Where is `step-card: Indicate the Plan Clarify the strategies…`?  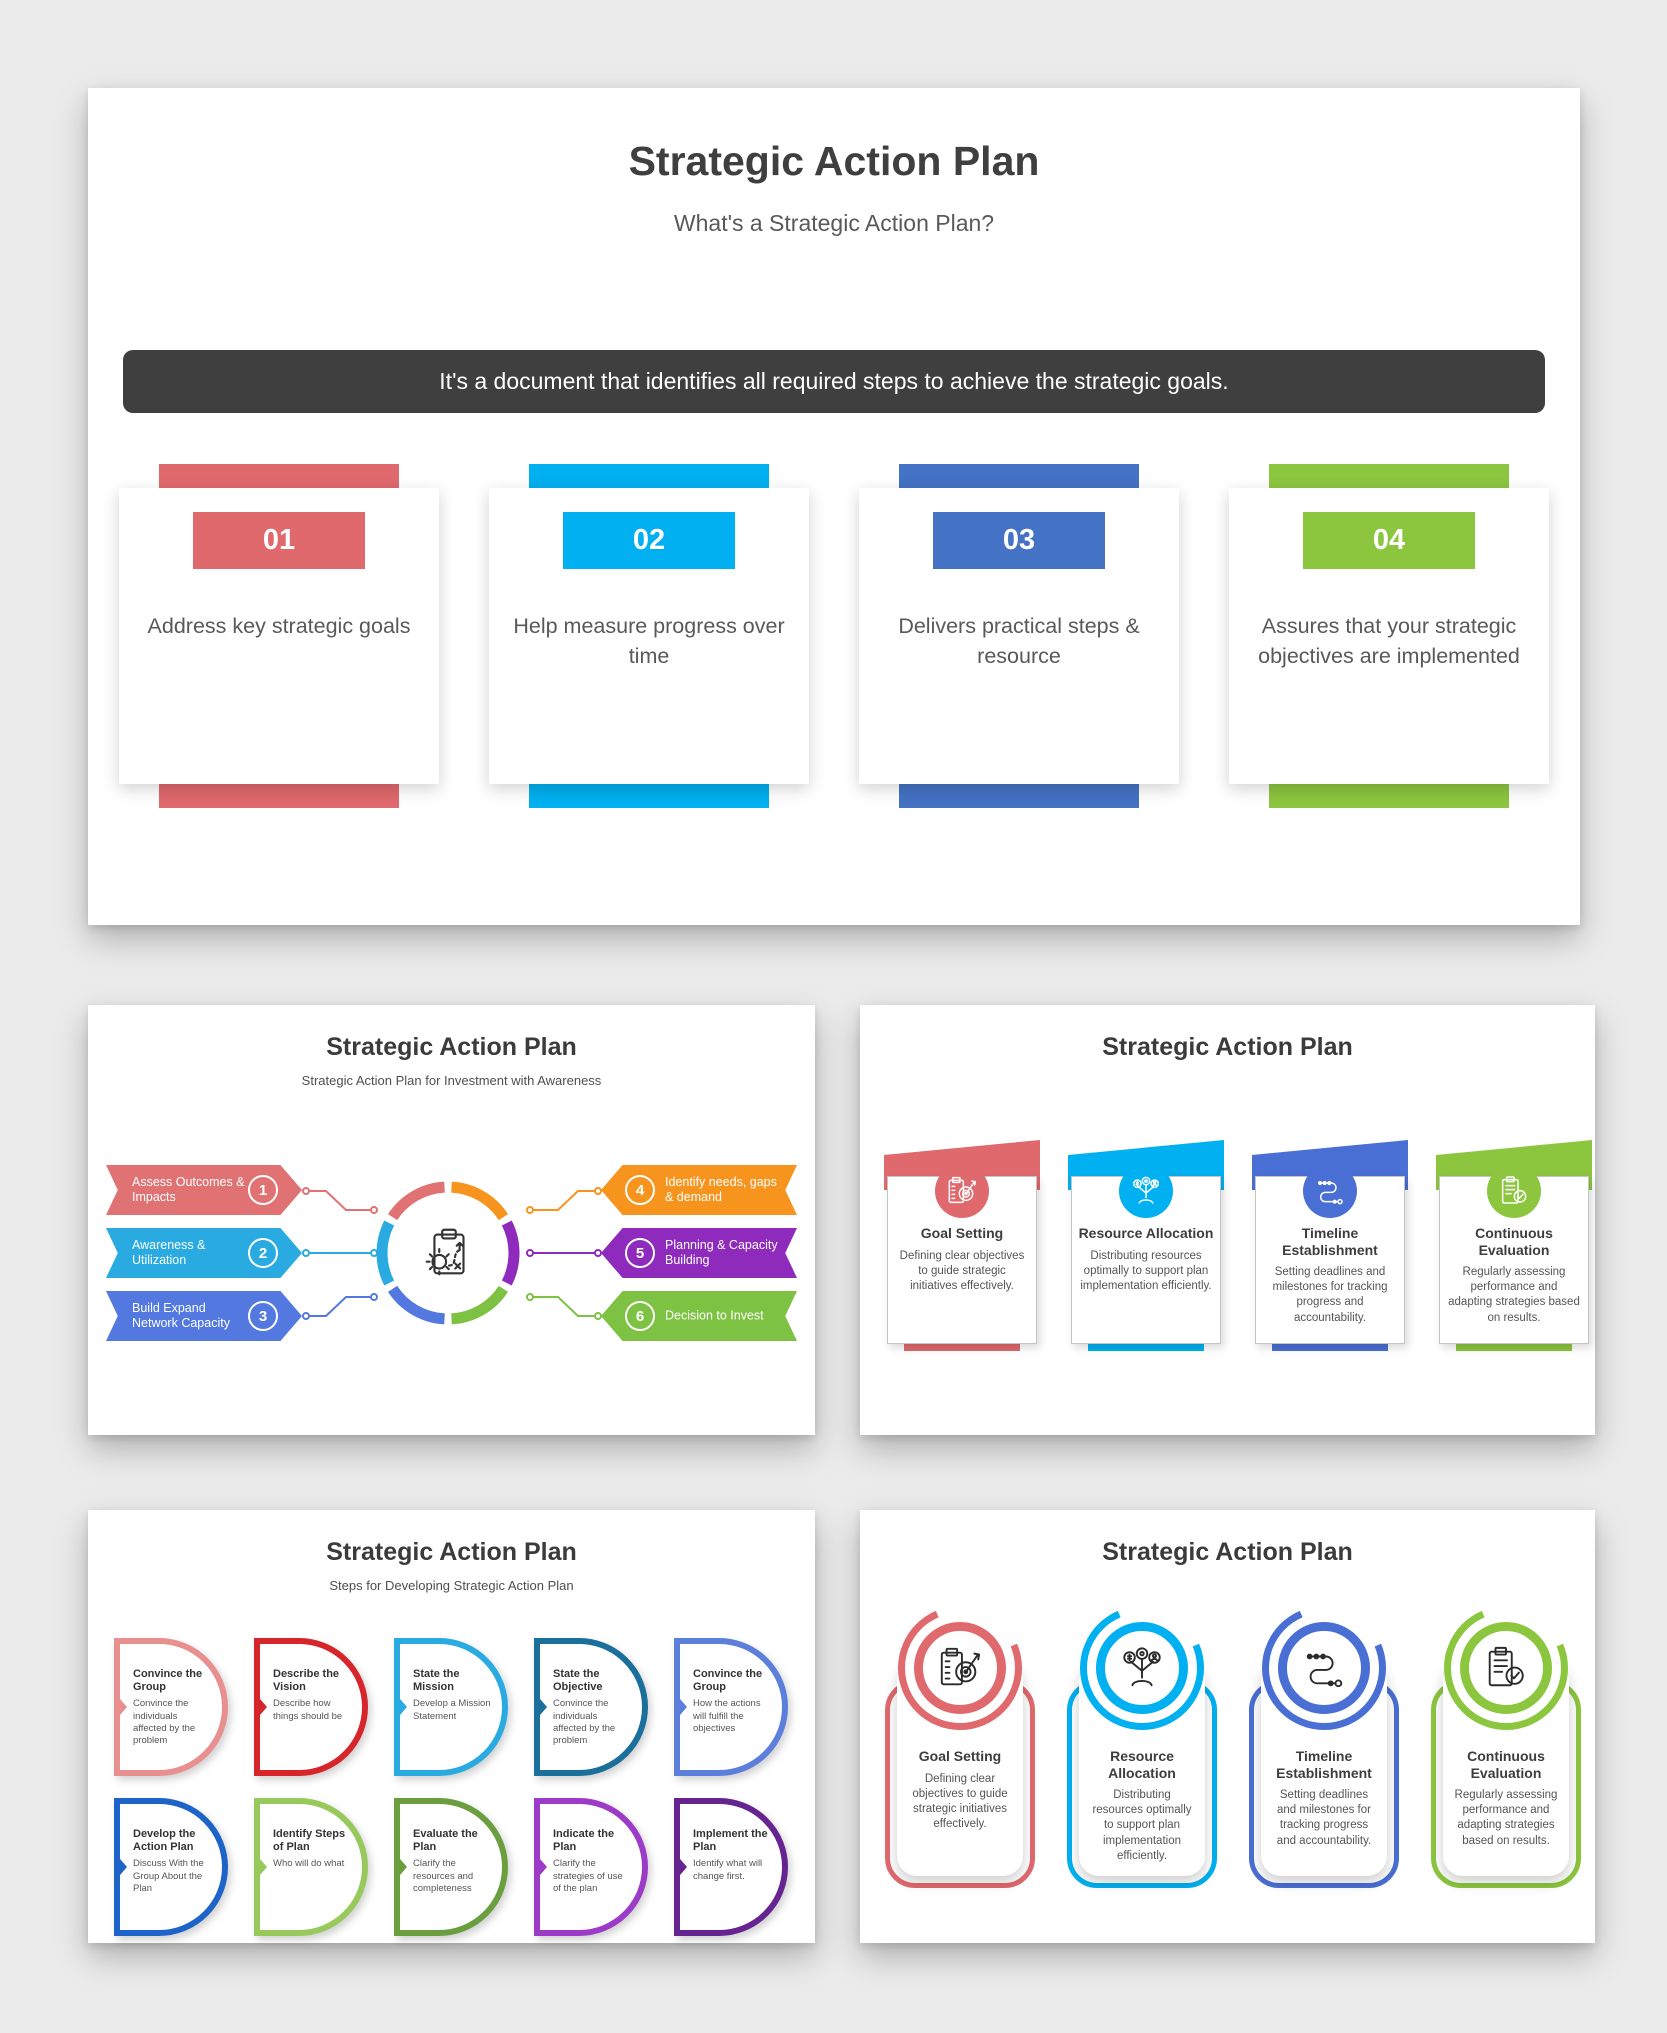 step-card: Indicate the Plan Clarify the strategies… is located at coordinates (591, 1867).